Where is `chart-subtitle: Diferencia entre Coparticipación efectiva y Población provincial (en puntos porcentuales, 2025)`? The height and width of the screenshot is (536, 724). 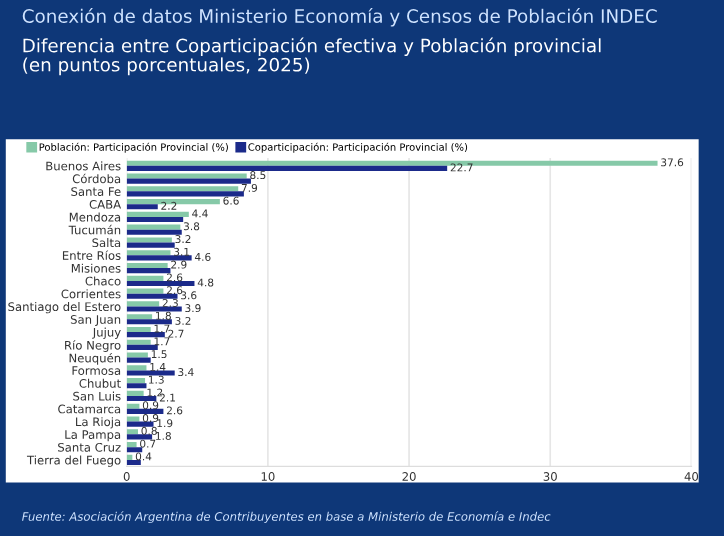 chart-subtitle: Diferencia entre Coparticipación efectiva y Población provincial (en puntos porcentuales, 2025) is located at coordinates (312, 56).